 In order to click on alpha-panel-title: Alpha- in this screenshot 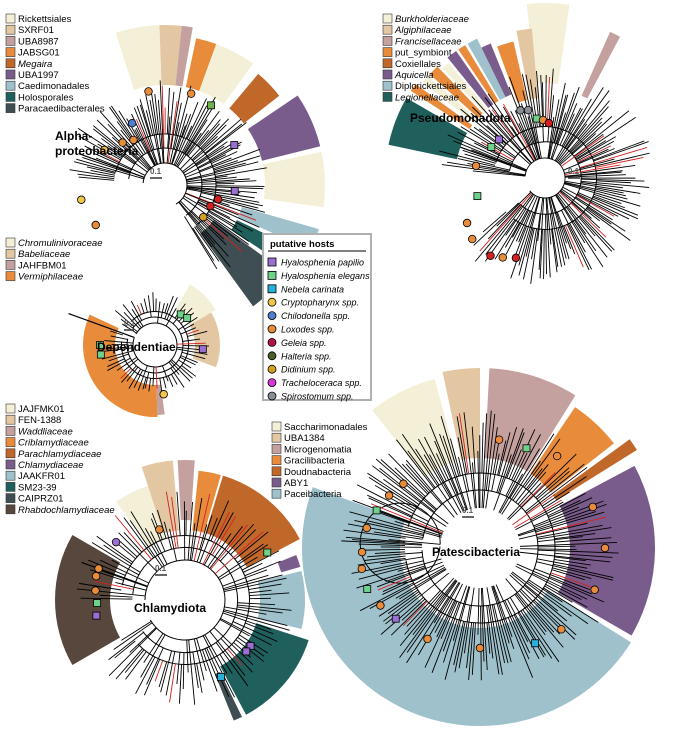, I will do `click(73, 136)`.